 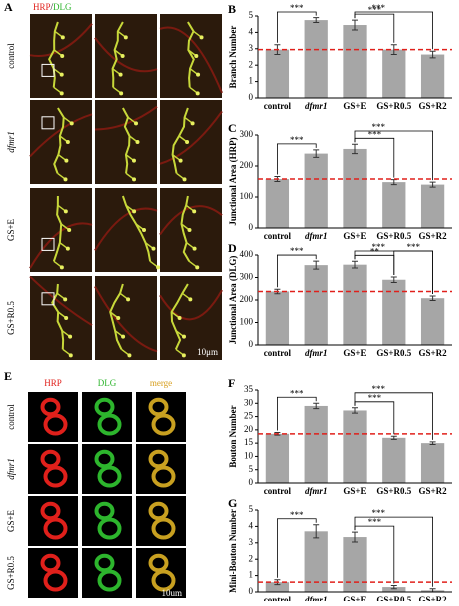 What do you see at coordinates (251, 64) in the screenshot?
I see `y-tick-label: 2` at bounding box center [251, 64].